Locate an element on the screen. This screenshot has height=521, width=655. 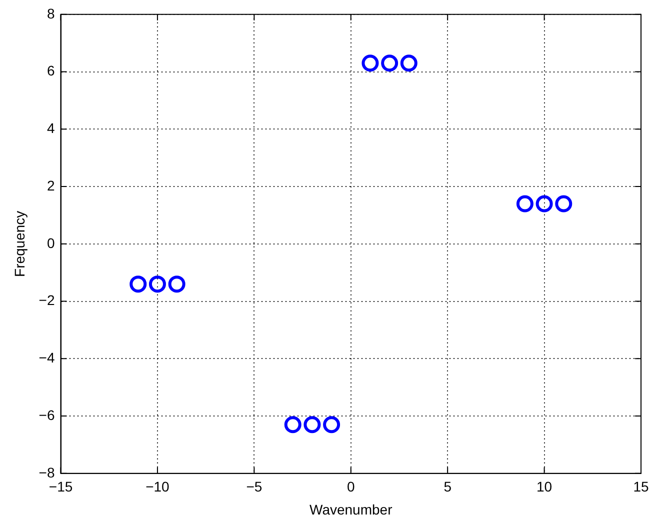
x-tick-label: −10 is located at coordinates (158, 486).